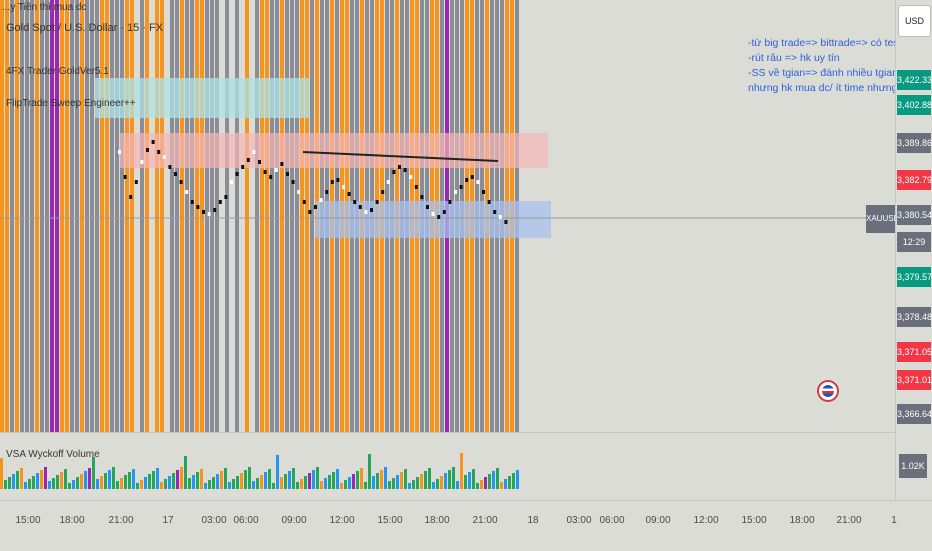 This screenshot has height=551, width=932. Describe the element at coordinates (914, 352) in the screenshot. I see `price-label: 3,371.05` at that location.